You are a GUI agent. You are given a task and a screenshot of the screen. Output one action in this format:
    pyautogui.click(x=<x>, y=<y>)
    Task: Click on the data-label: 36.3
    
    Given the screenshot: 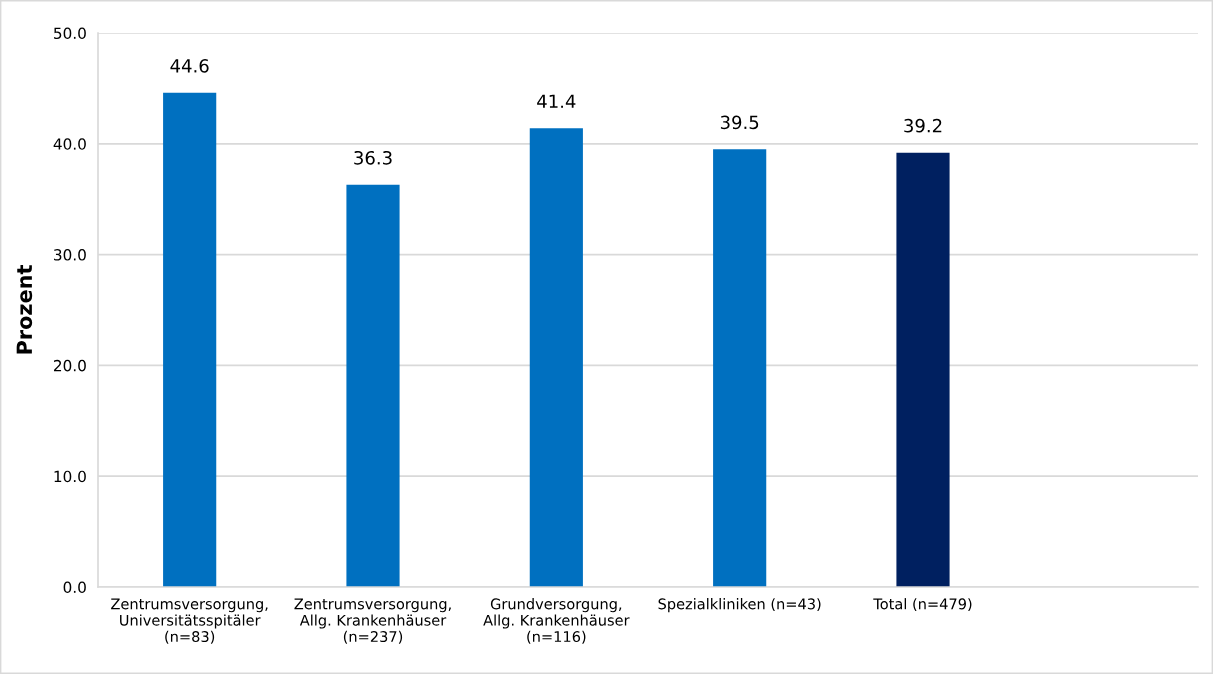 What is the action you would take?
    pyautogui.click(x=373, y=157)
    